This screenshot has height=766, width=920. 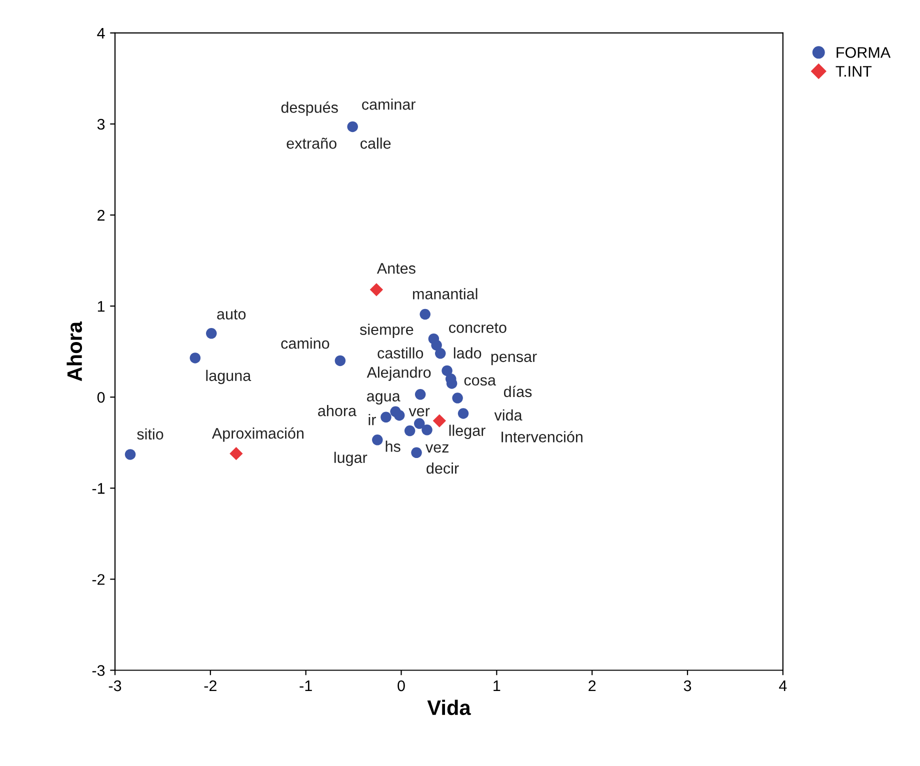 What do you see at coordinates (518, 392) in the screenshot?
I see `annotation: días` at bounding box center [518, 392].